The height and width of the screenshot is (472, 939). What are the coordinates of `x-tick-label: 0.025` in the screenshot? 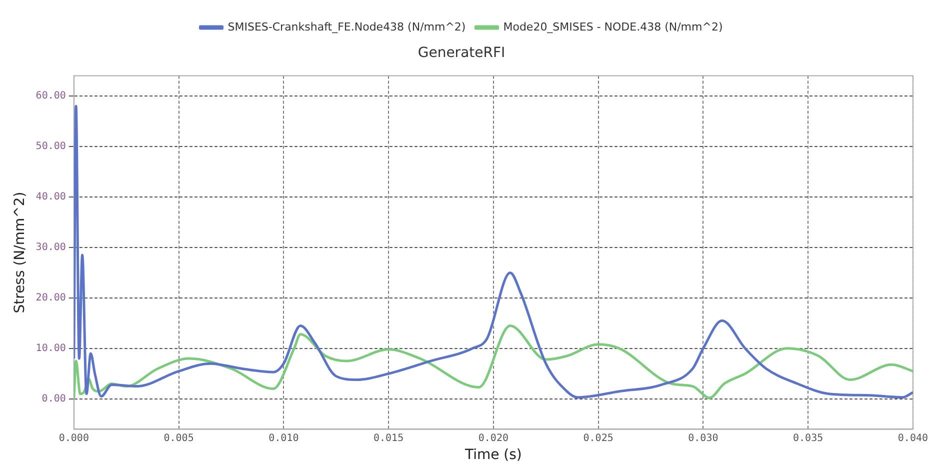 It's located at (598, 438).